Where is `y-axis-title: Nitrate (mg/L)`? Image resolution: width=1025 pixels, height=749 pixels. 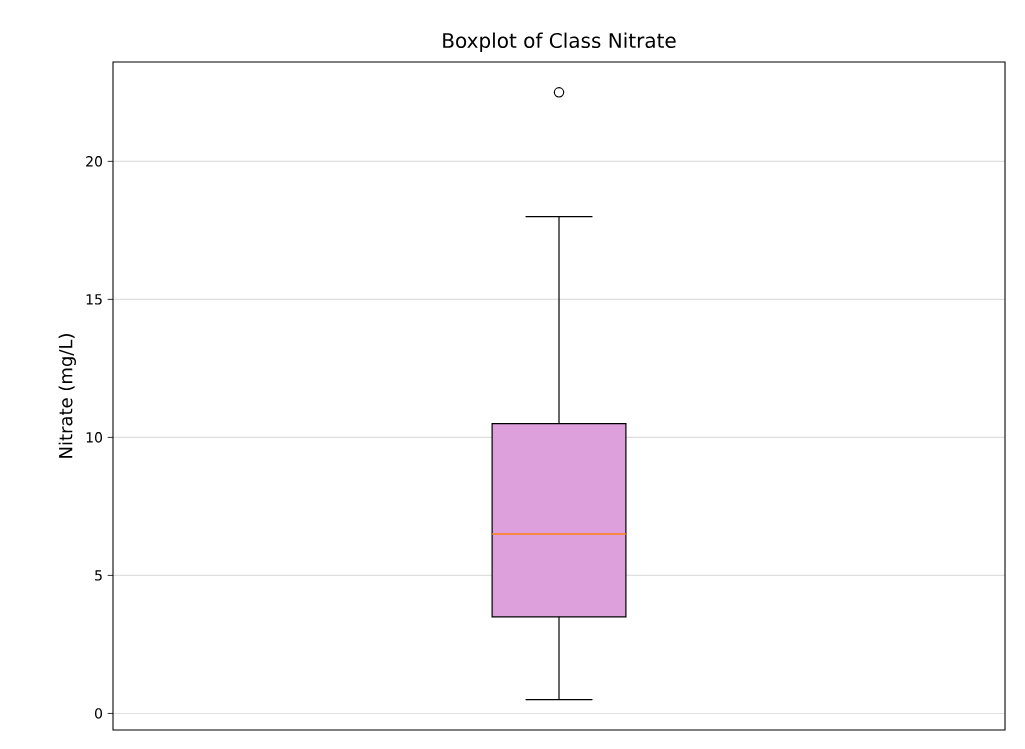
y-axis-title: Nitrate (mg/L) is located at coordinates (67, 396).